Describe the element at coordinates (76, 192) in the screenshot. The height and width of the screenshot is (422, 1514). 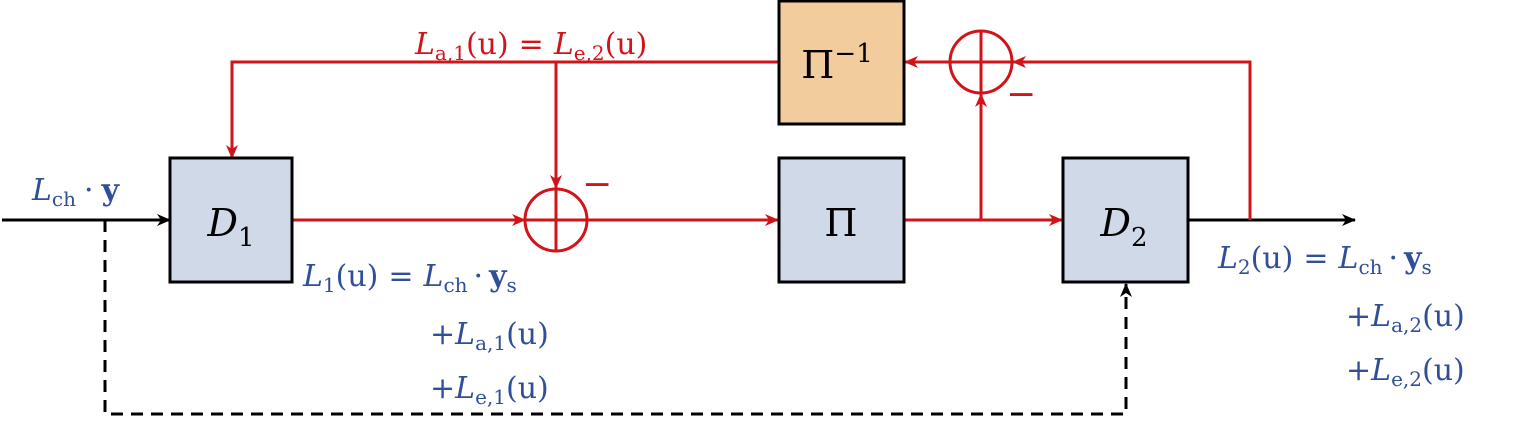
I see `input-label: Lch · y` at that location.